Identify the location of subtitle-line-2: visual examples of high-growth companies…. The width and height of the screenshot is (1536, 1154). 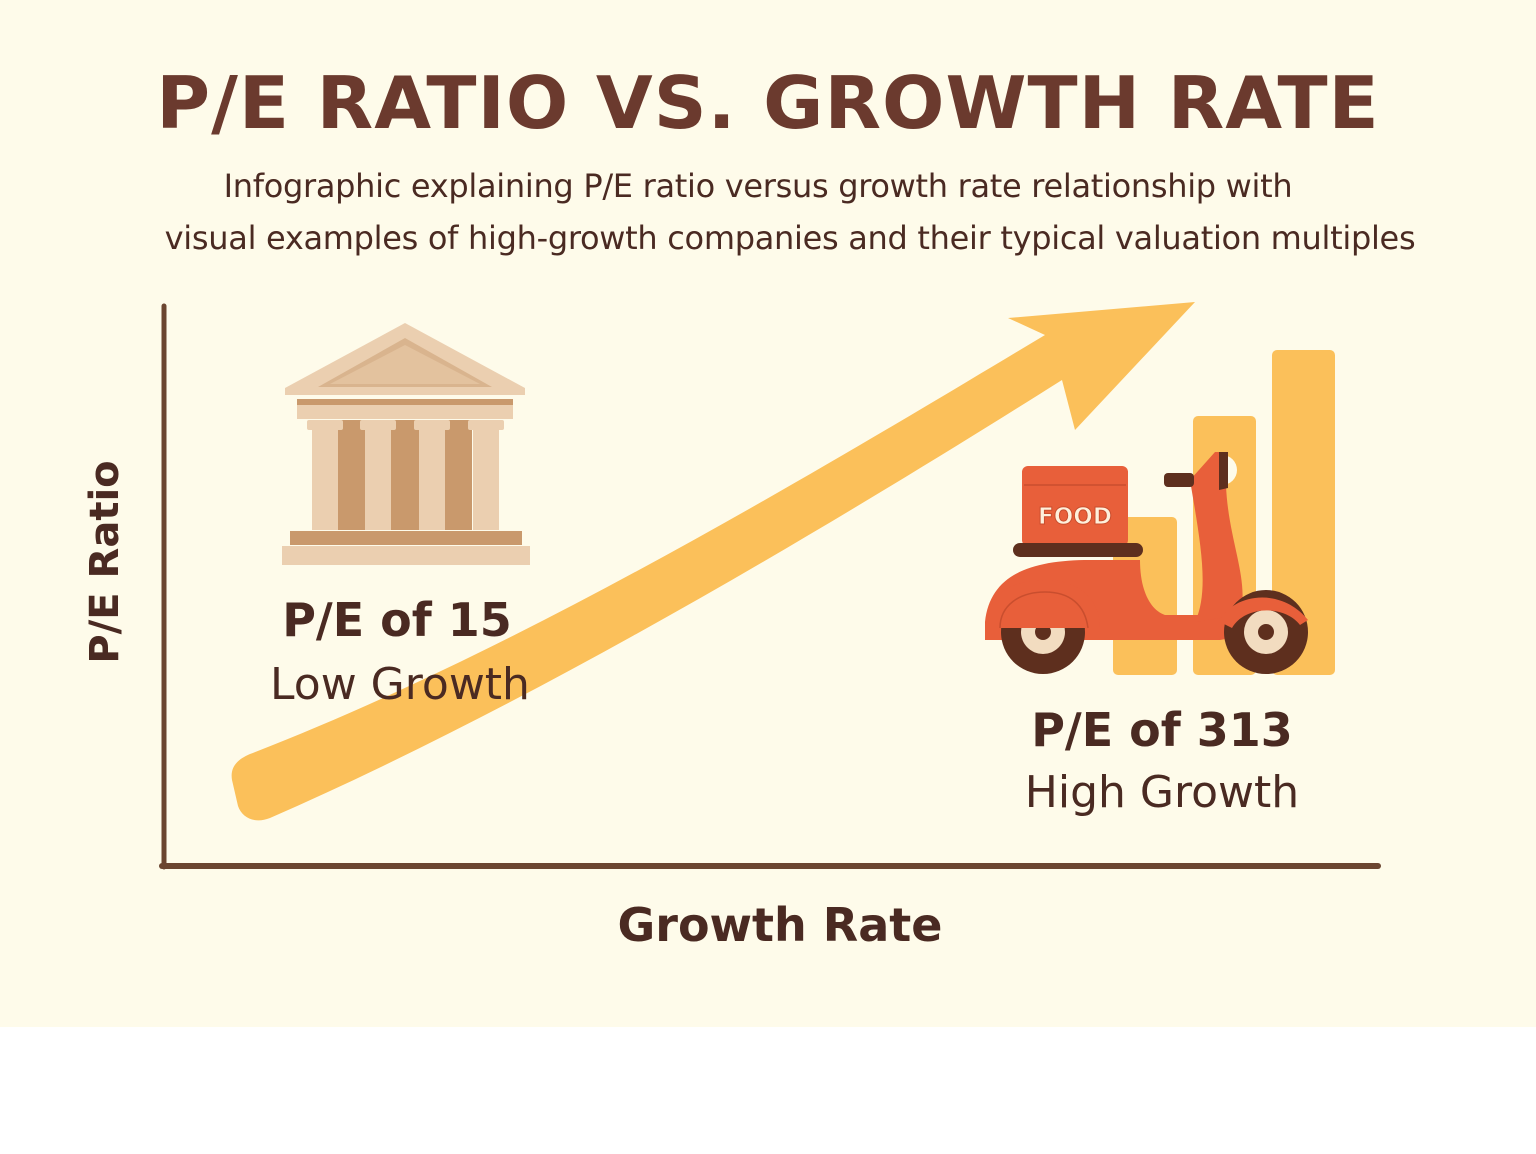
(790, 238).